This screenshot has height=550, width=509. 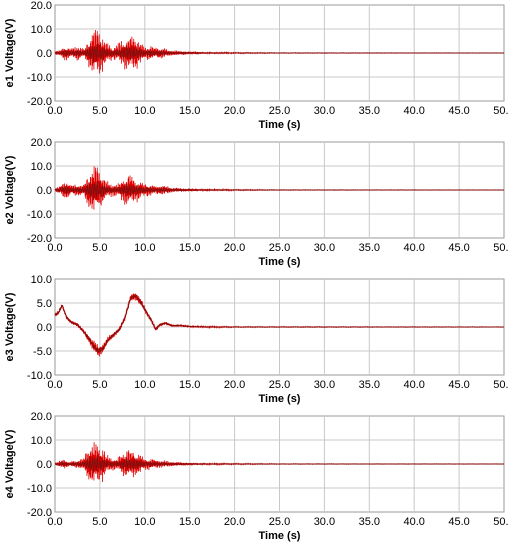 I want to click on y-axis-label: e3 Voltage(V), so click(x=10, y=326).